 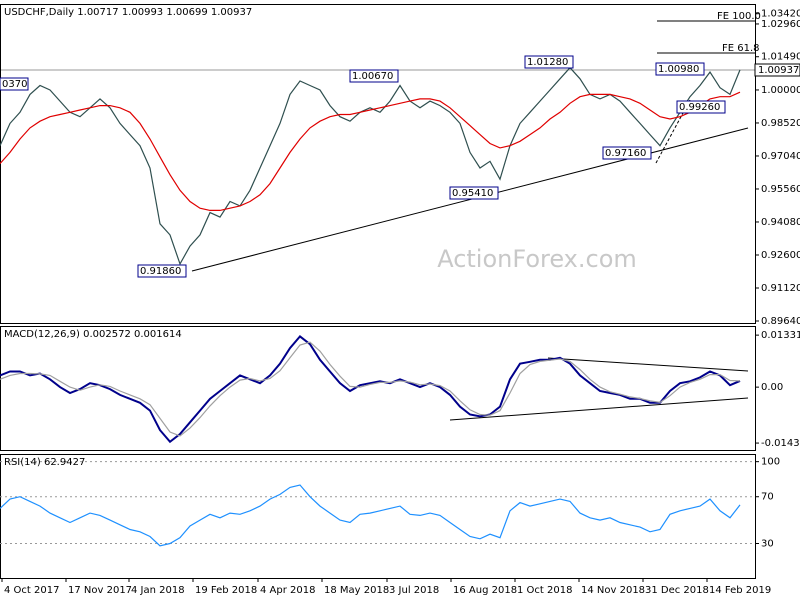 What do you see at coordinates (44, 462) in the screenshot?
I see `panel-title: RSI(14) 62.9427` at bounding box center [44, 462].